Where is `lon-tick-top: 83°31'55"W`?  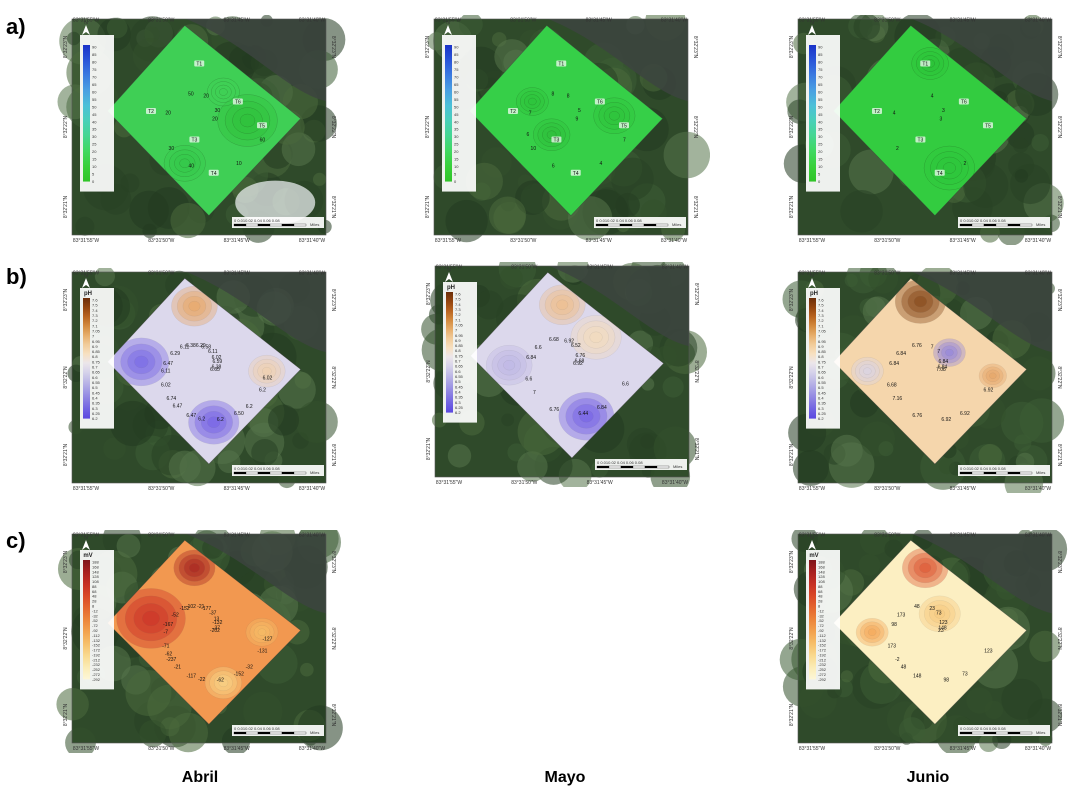 lon-tick-top: 83°31'55"W is located at coordinates (449, 268).